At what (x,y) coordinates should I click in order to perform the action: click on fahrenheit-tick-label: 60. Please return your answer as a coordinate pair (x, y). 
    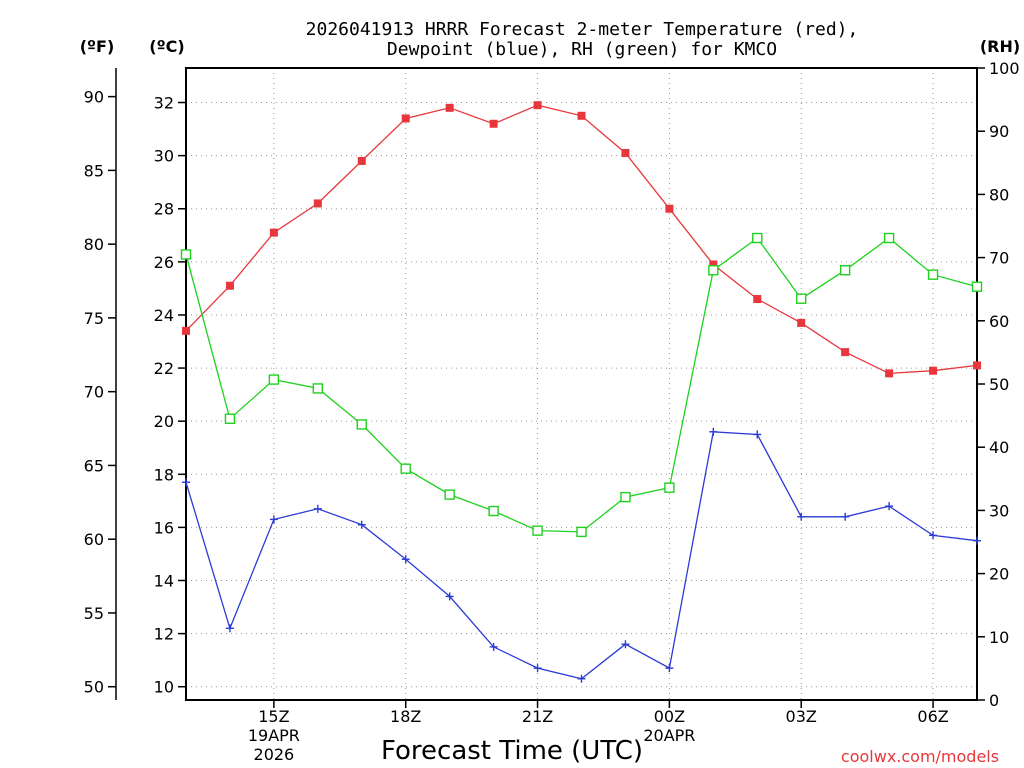
    Looking at the image, I should click on (94, 539).